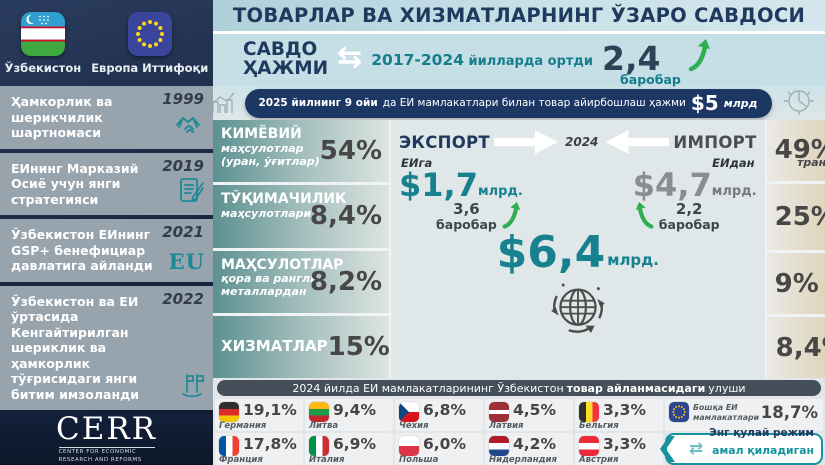 This screenshot has height=465, width=825. What do you see at coordinates (75, 176) in the screenshot?
I see `timeline-text: ЕИнинг Марказий Осиё учун янги` at bounding box center [75, 176].